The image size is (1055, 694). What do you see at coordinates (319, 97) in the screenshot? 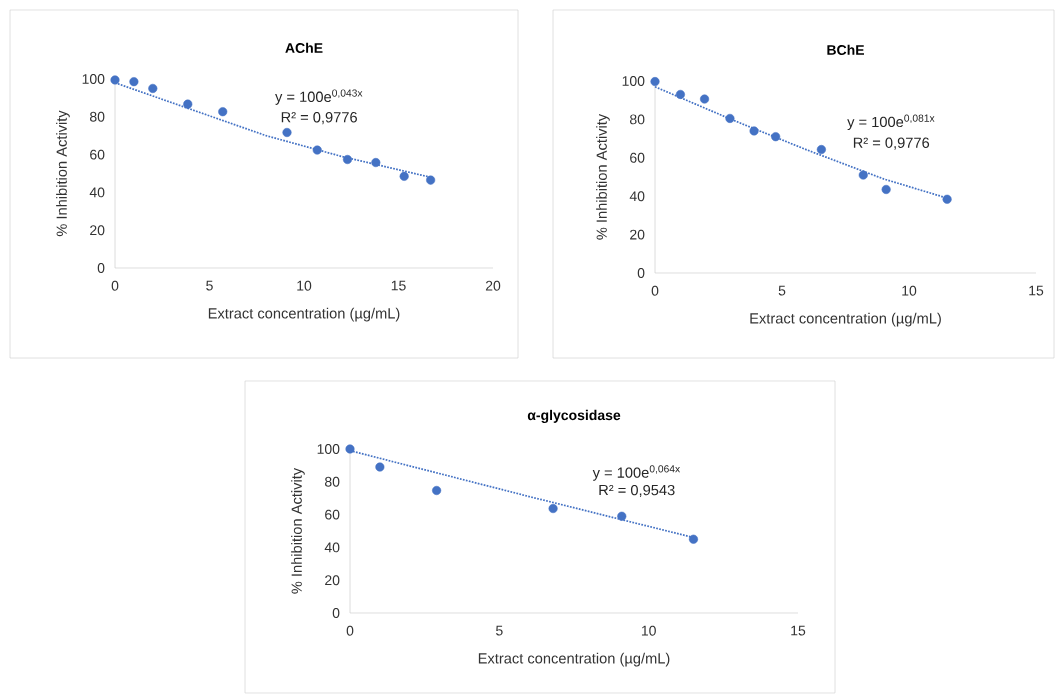
I see `annotation: y = 100e$^{0,043x}$` at bounding box center [319, 97].